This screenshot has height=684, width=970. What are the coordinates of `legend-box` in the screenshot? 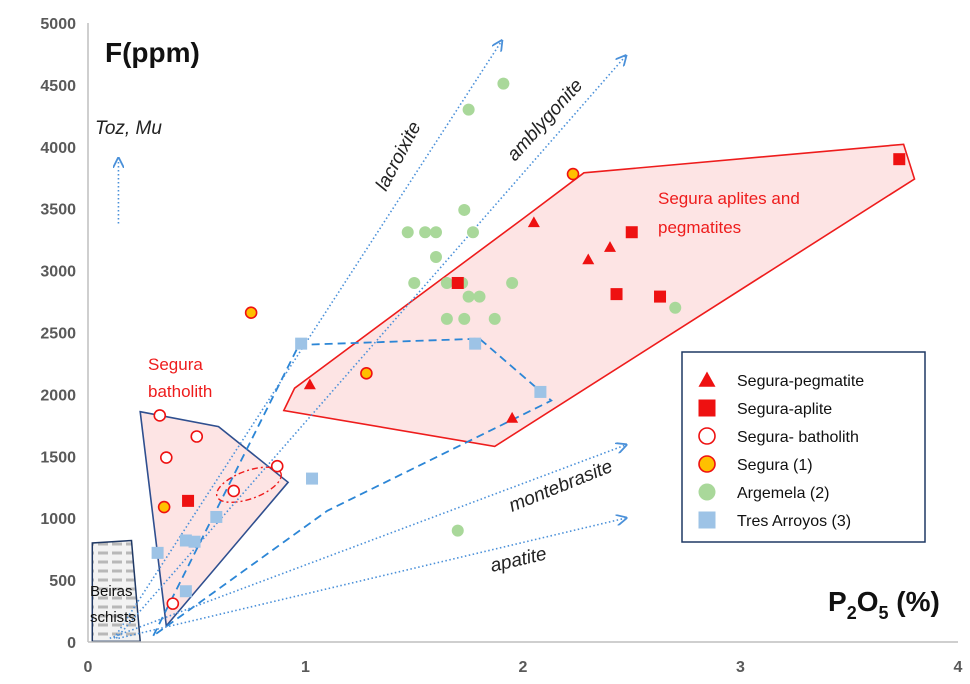 It's located at (803, 447).